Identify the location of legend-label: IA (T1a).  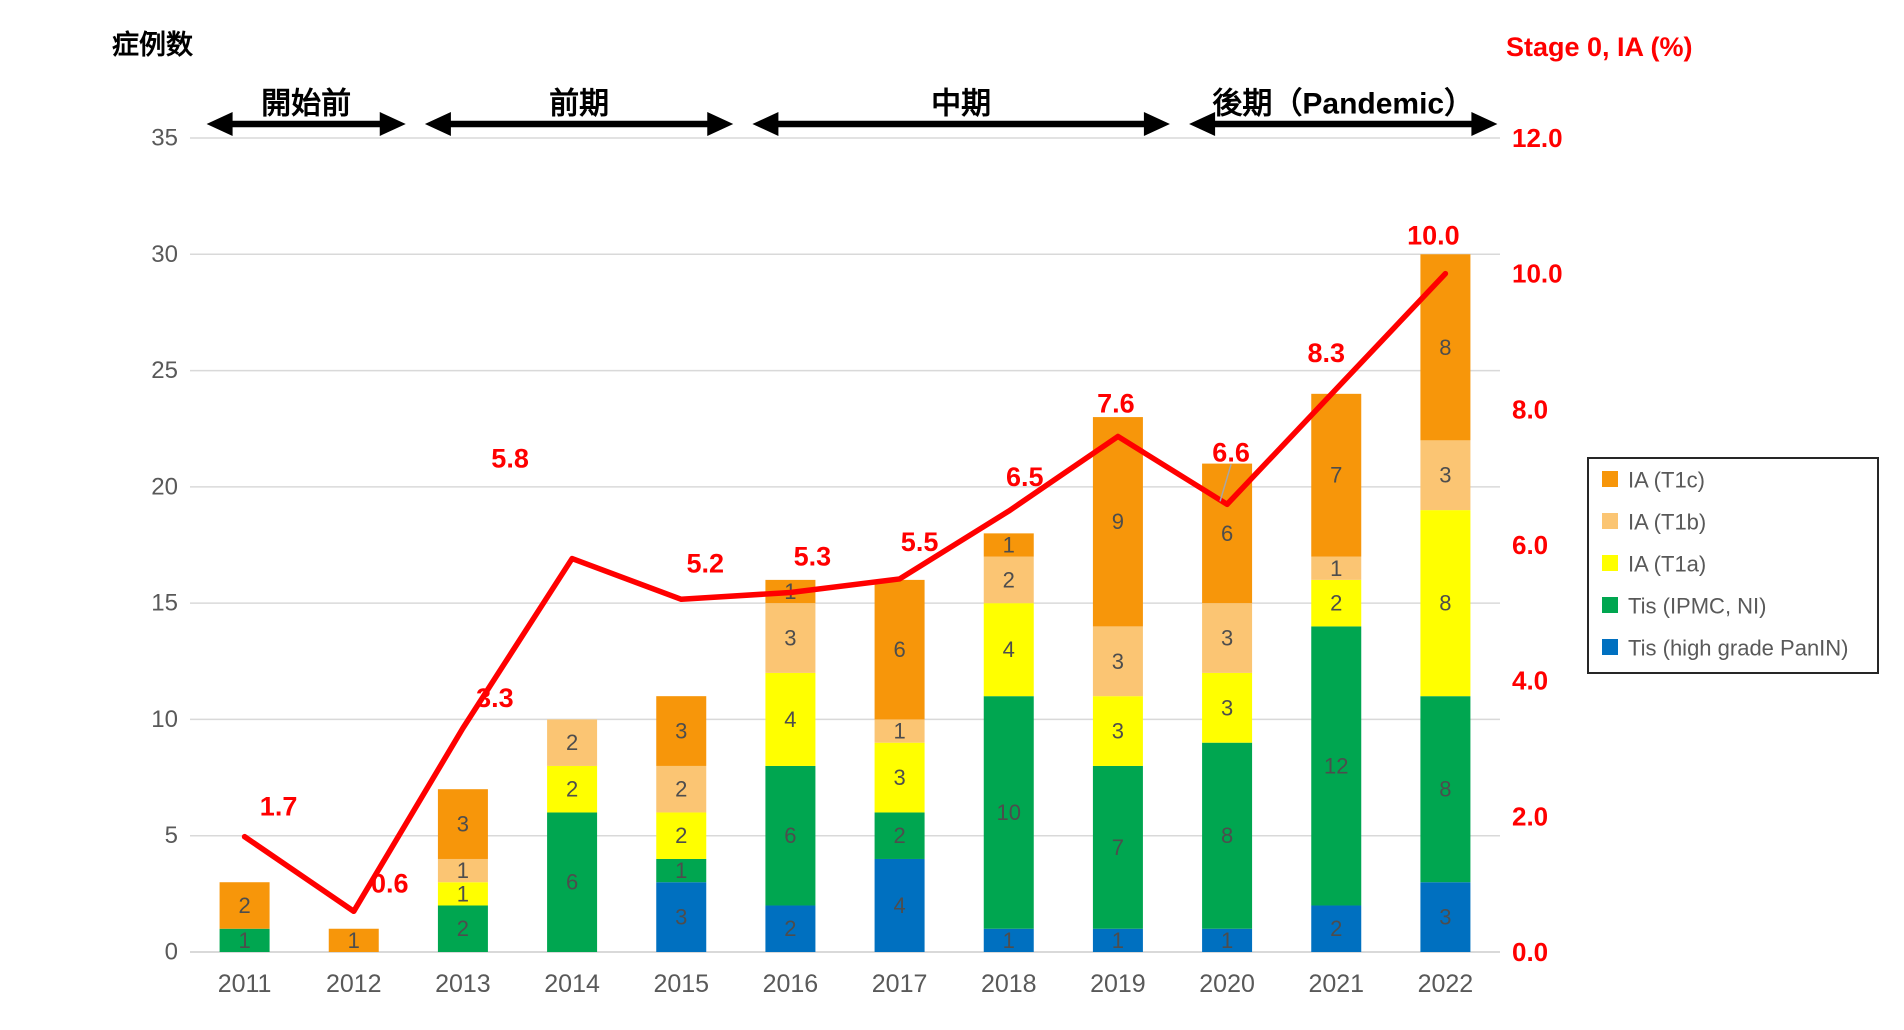
(1667, 564).